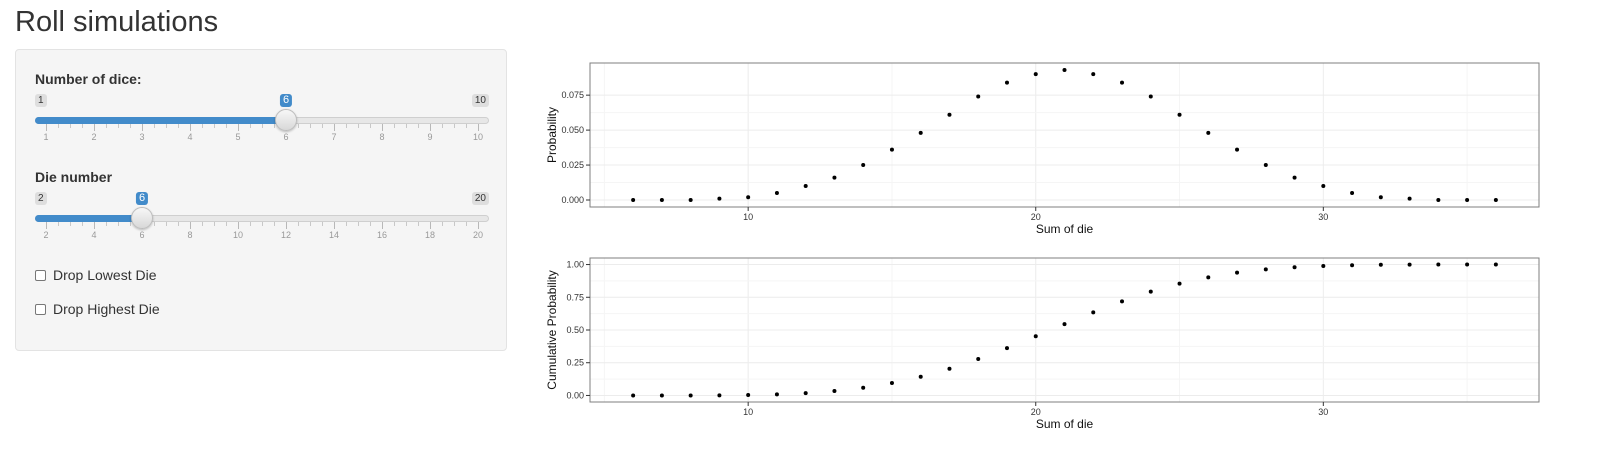 Image resolution: width=1600 pixels, height=453 pixels. Describe the element at coordinates (575, 265) in the screenshot. I see `y-tick-label: 1.00` at that location.